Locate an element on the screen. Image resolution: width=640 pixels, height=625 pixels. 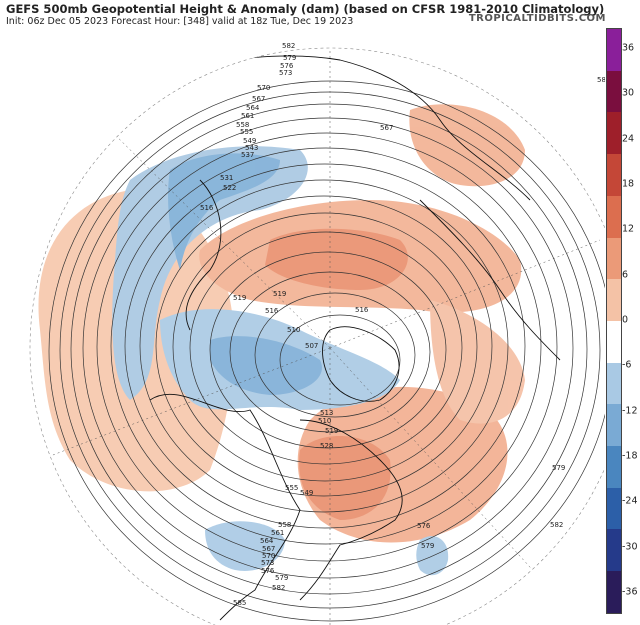
colorbar-tick-label: -30 is located at coordinates (630, 547).